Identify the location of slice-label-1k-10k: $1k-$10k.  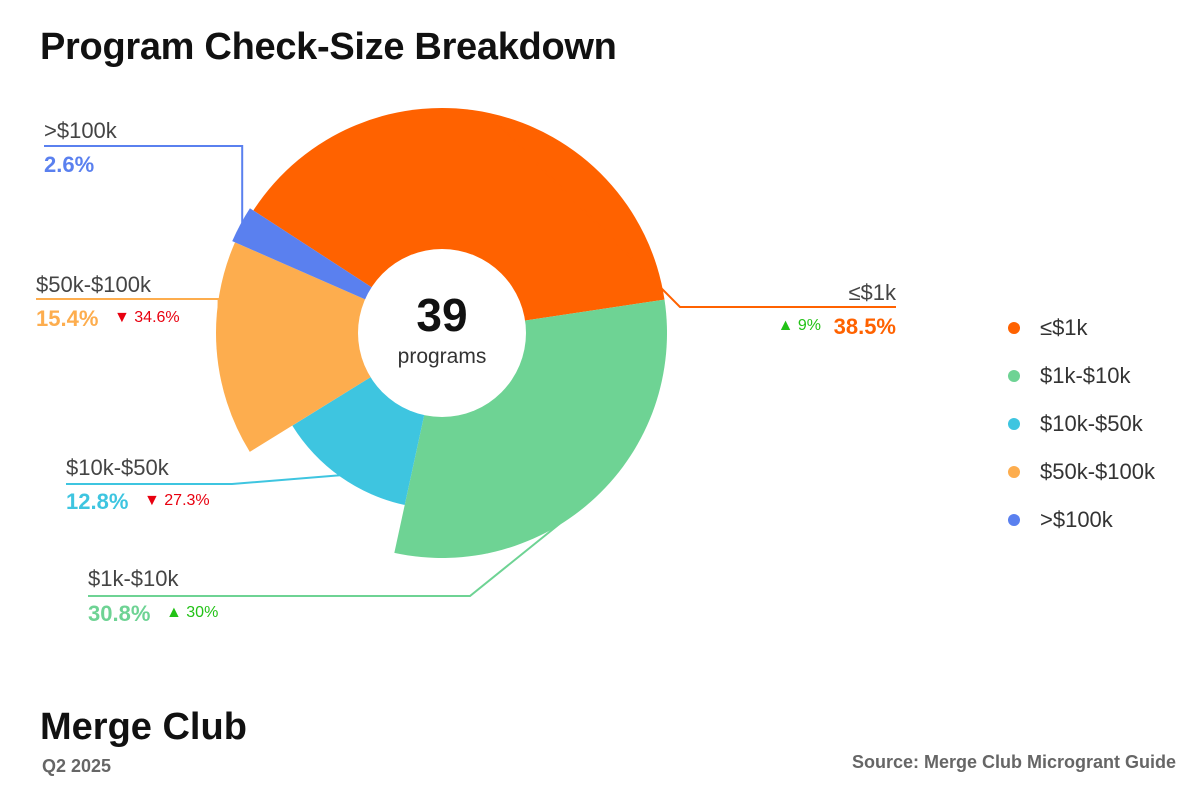
(134, 578).